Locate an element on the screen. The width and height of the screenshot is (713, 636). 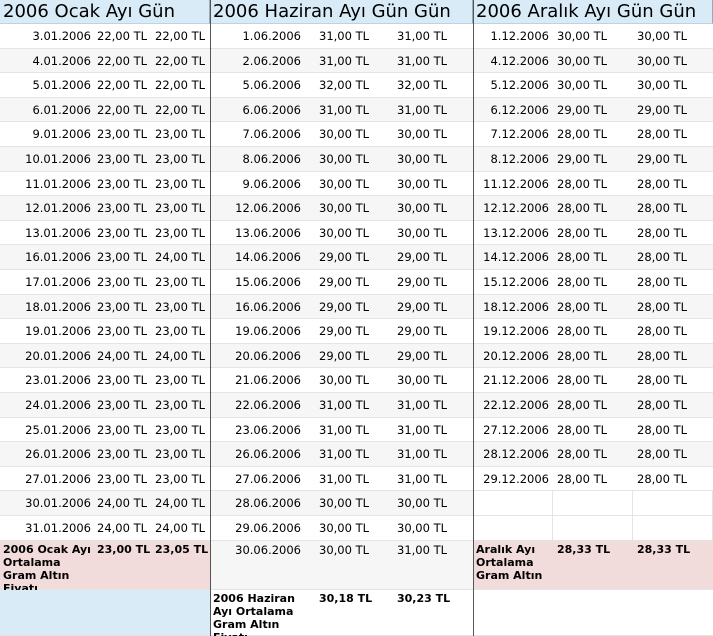
date-cell: 28.06.2006 is located at coordinates (257, 503).